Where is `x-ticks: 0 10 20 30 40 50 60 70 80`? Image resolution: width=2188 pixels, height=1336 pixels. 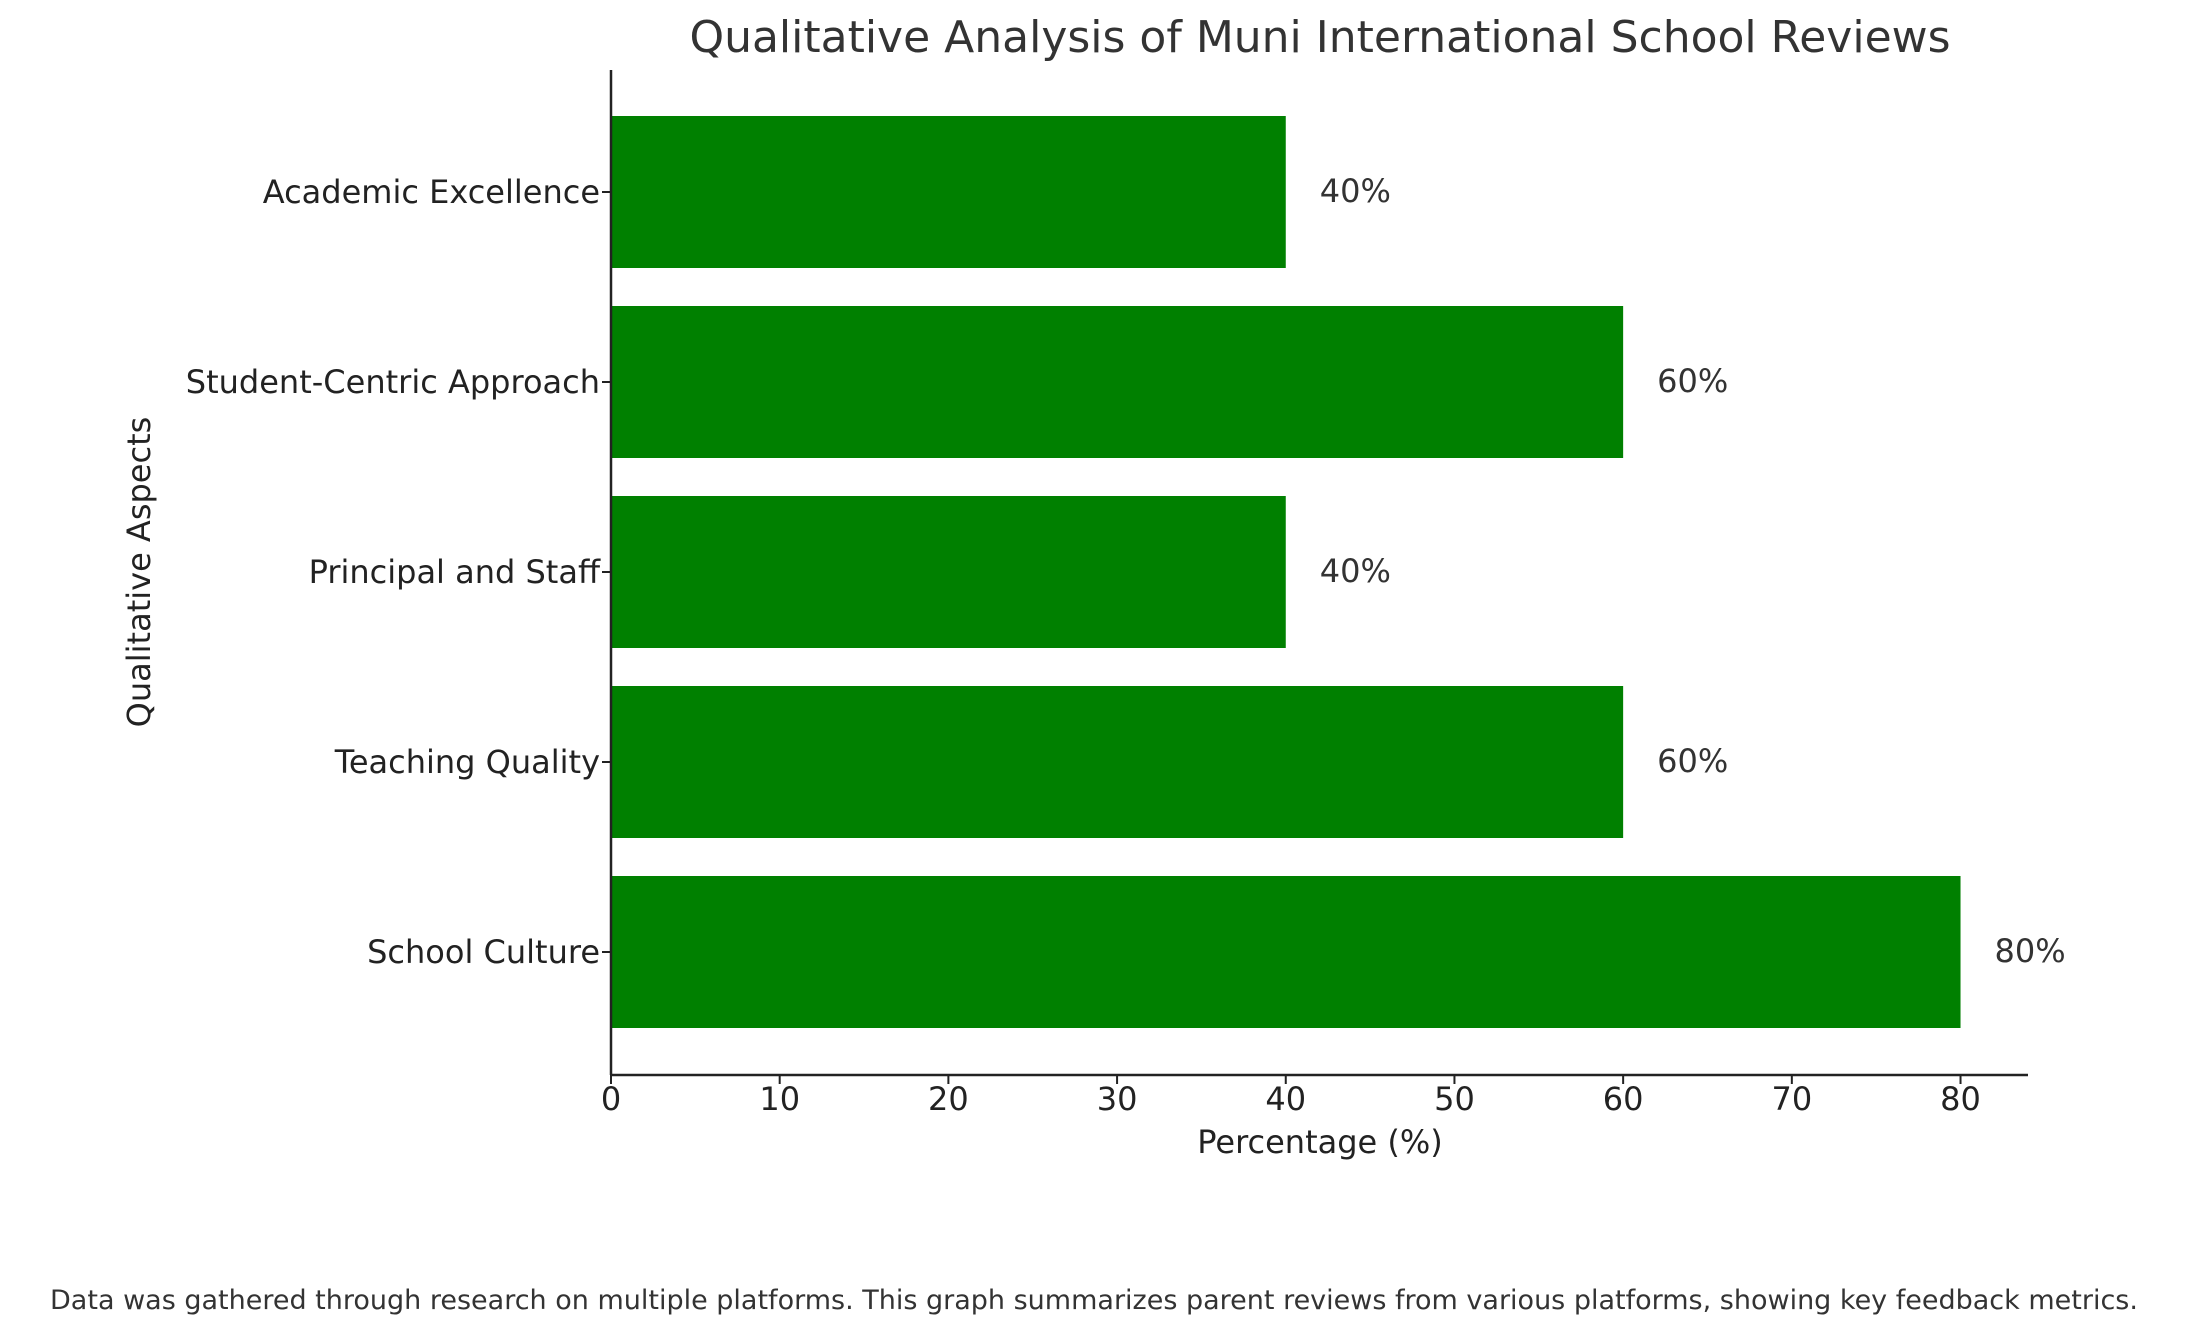
x-ticks: 0 10 20 30 40 50 60 70 80 is located at coordinates (1291, 1096).